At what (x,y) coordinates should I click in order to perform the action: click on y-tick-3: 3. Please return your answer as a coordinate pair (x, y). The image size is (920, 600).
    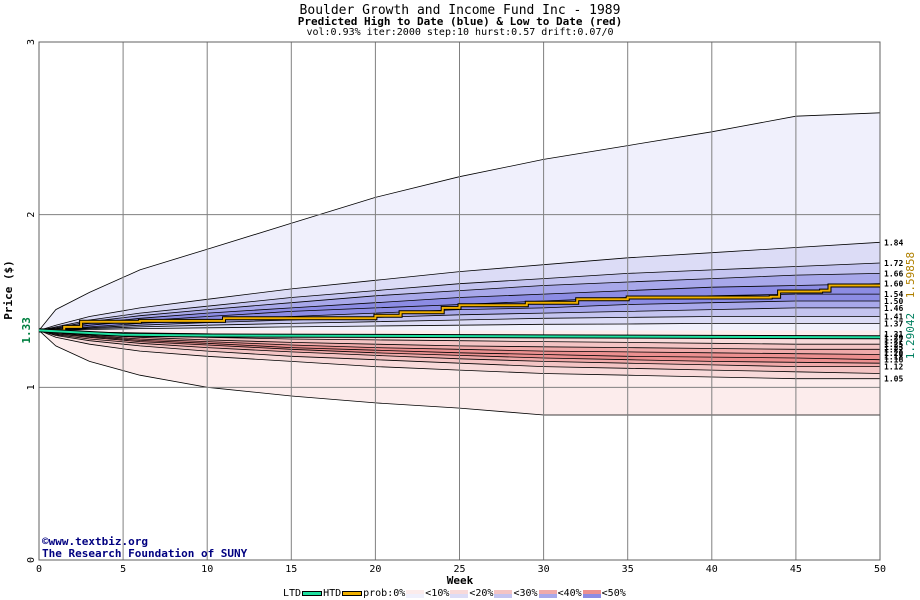
    Looking at the image, I should click on (31, 42).